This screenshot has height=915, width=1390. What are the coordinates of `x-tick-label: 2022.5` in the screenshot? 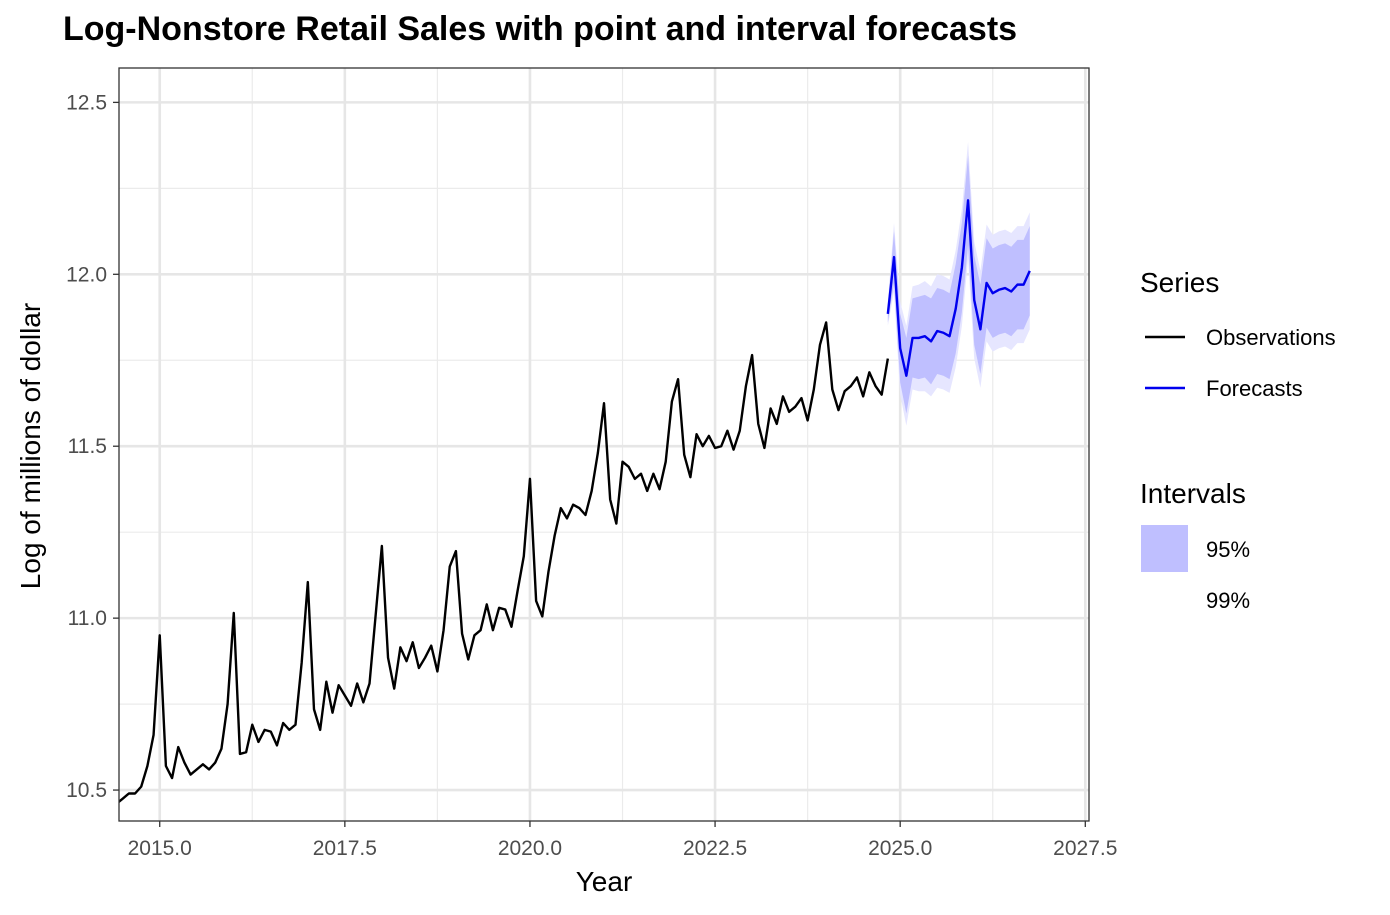 It's located at (715, 848).